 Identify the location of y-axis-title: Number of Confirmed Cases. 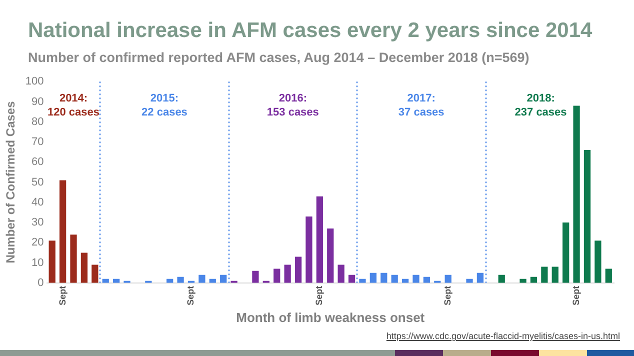
(11, 182).